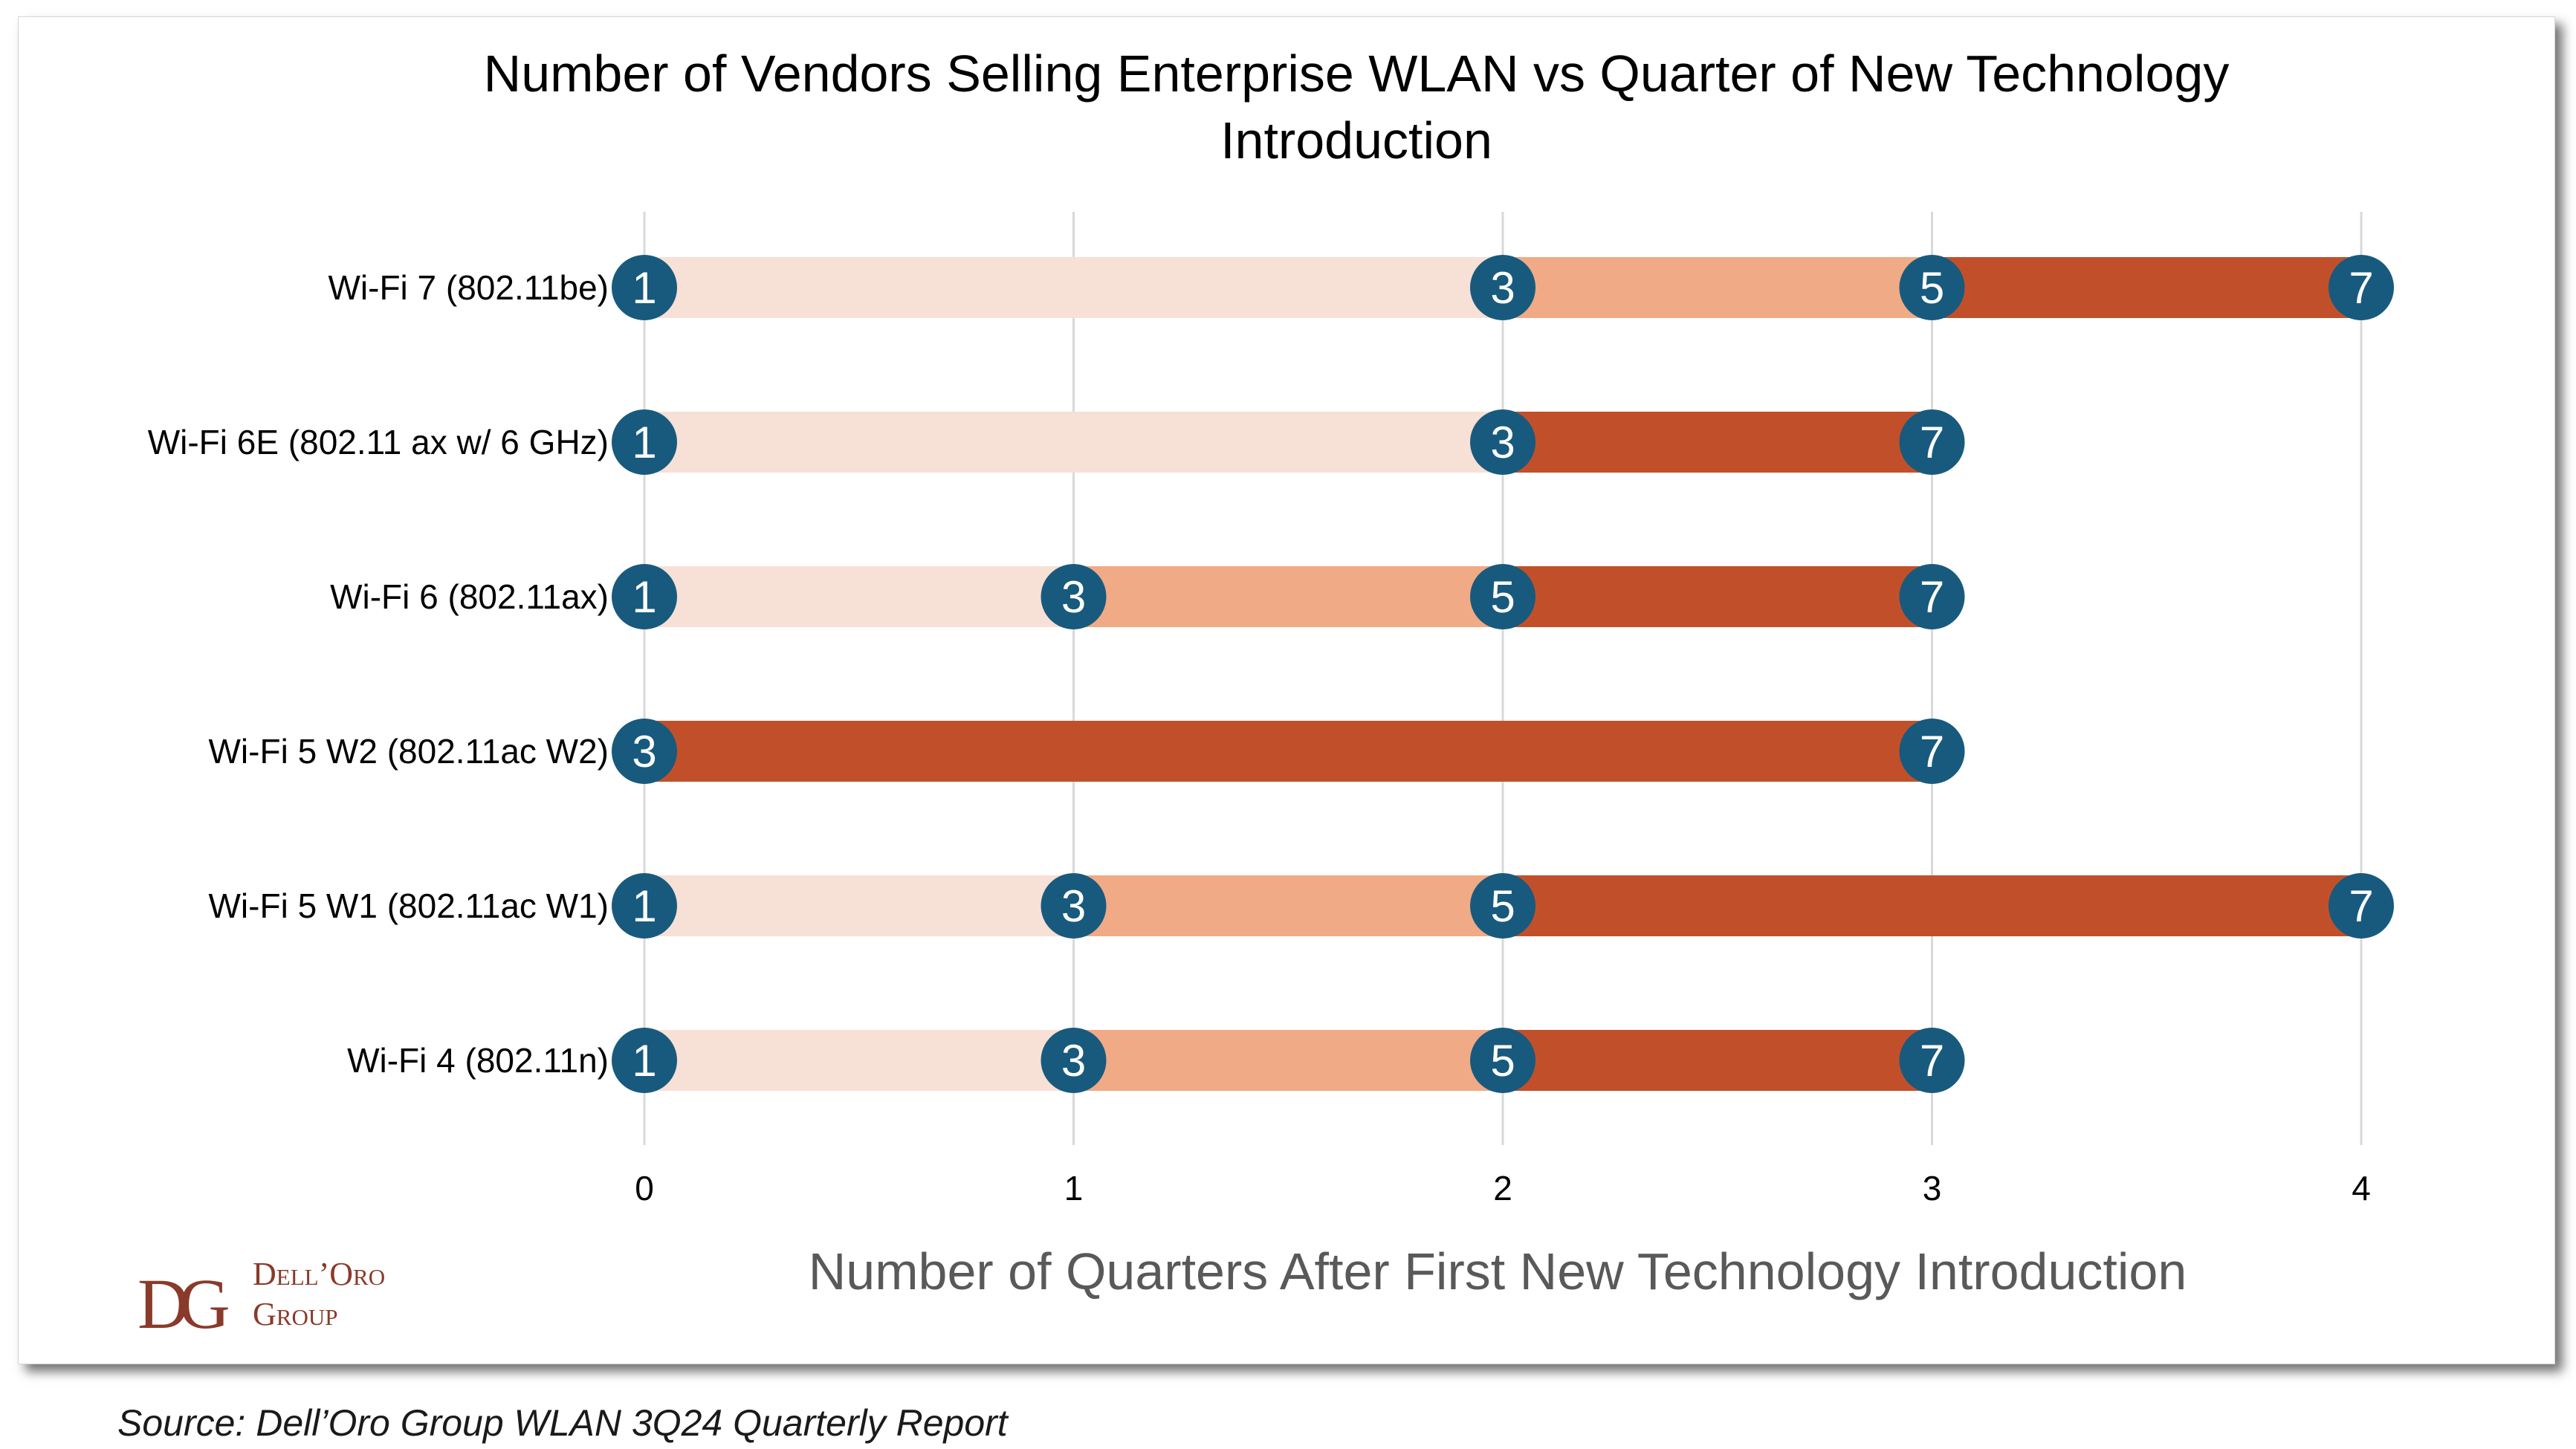 This screenshot has width=2576, height=1449. I want to click on x-tick-label: 1, so click(1074, 1188).